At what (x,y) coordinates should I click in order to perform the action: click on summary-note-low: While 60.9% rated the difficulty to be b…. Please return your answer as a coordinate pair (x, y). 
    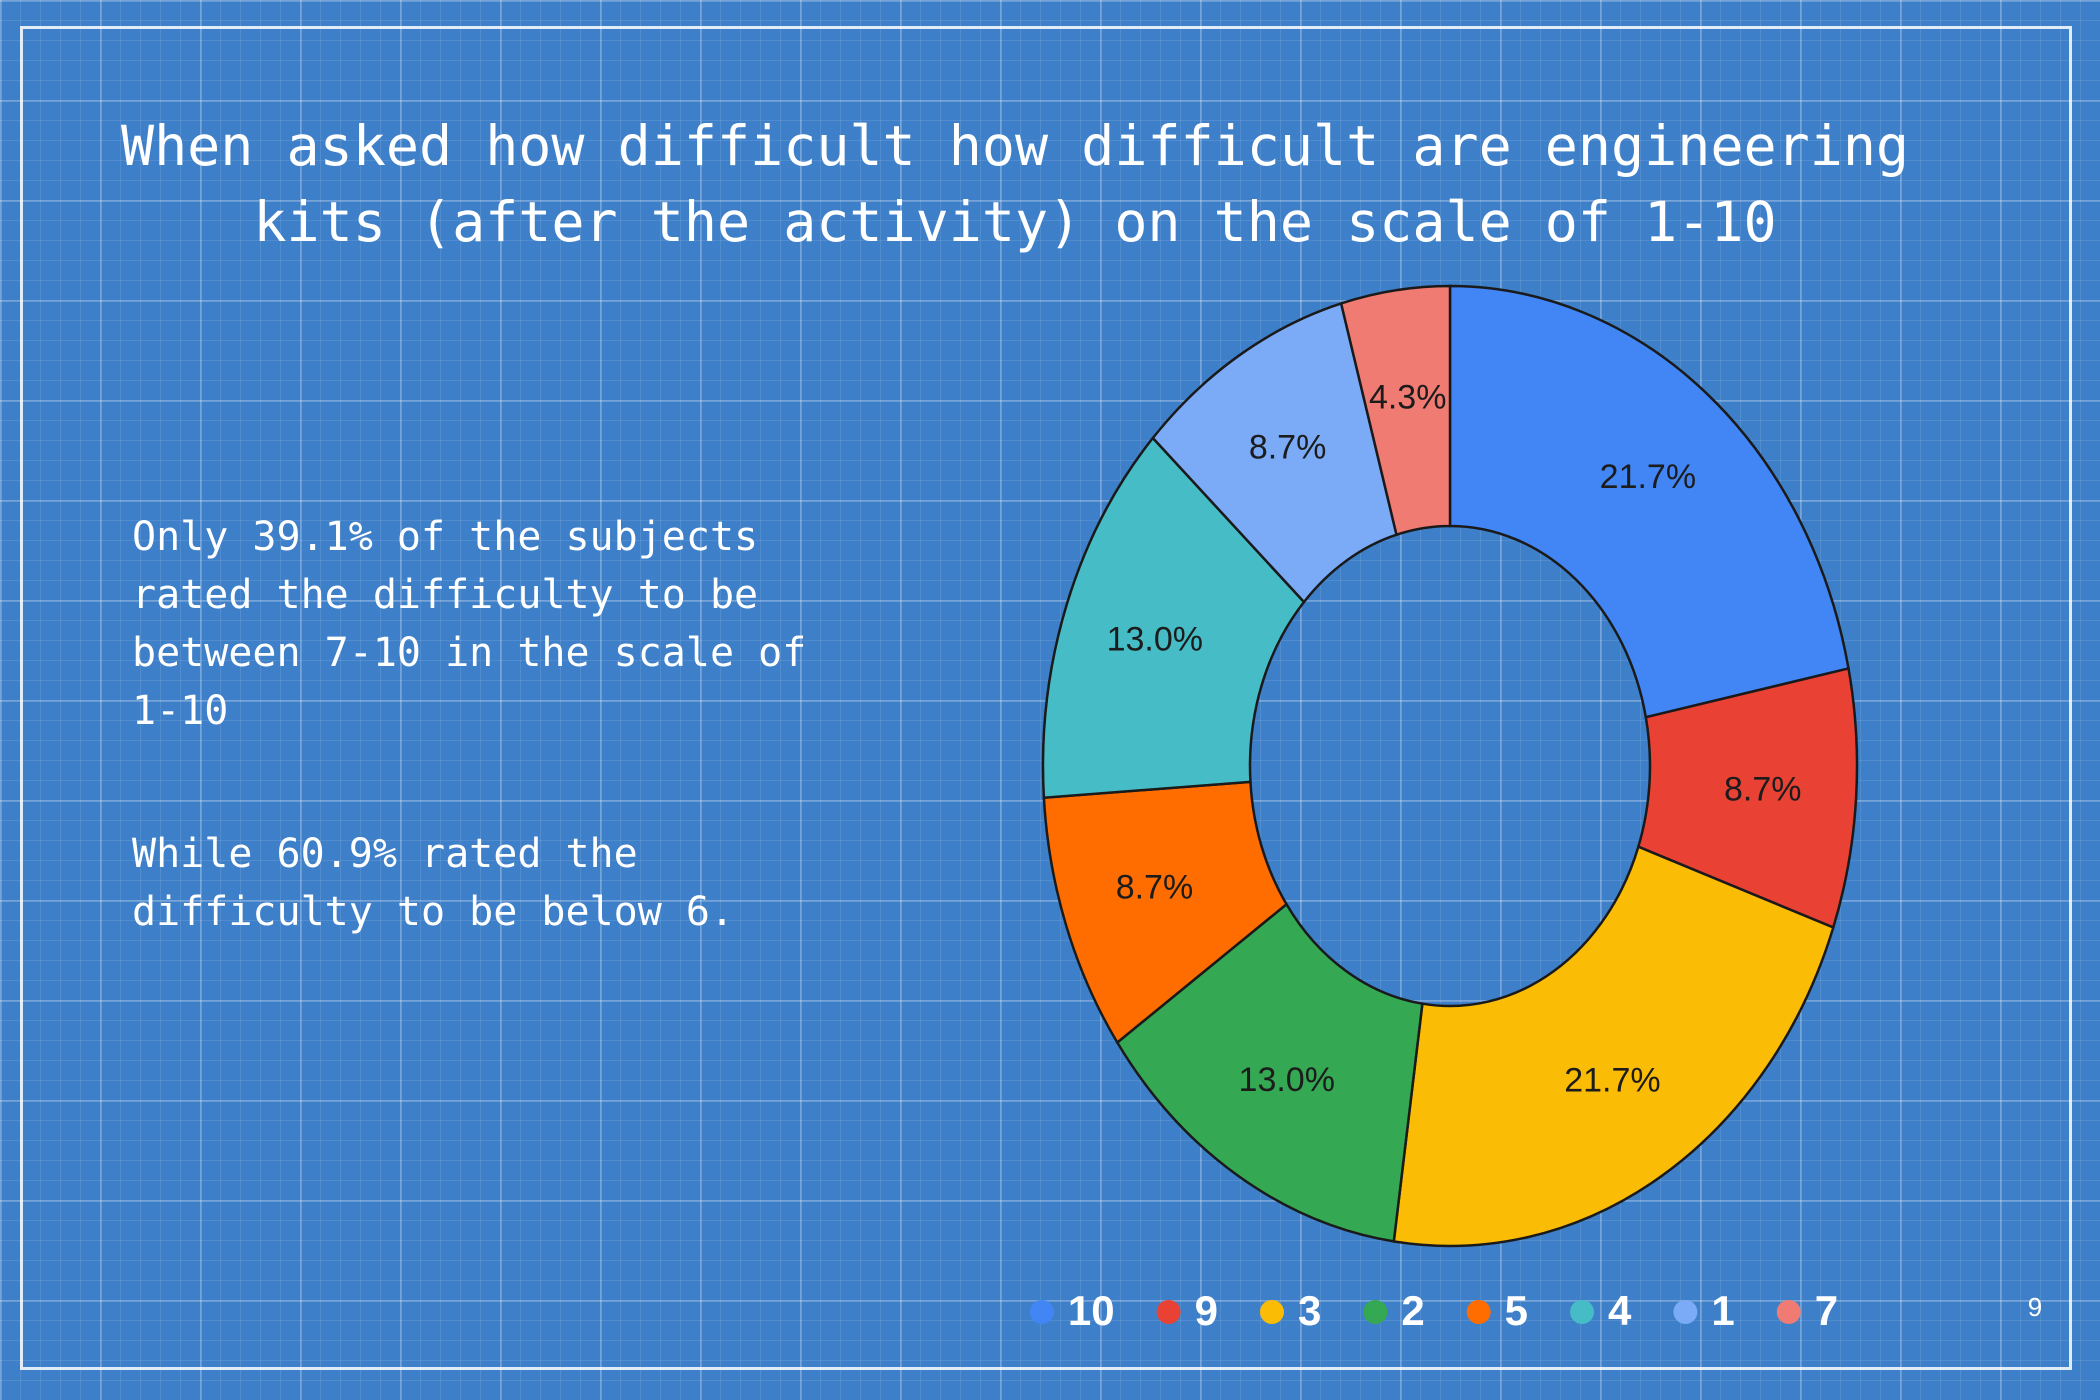
    Looking at the image, I should click on (433, 883).